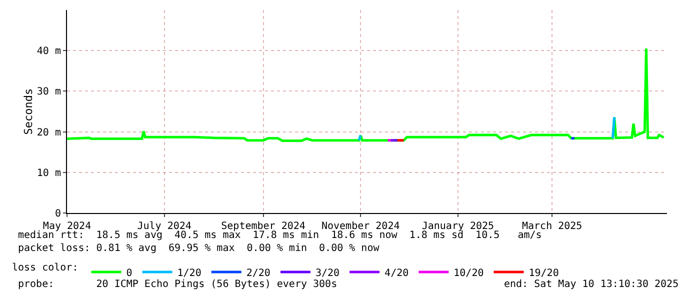 The height and width of the screenshot is (297, 697). What do you see at coordinates (458, 226) in the screenshot?
I see `x-tick-label: January 2025` at bounding box center [458, 226].